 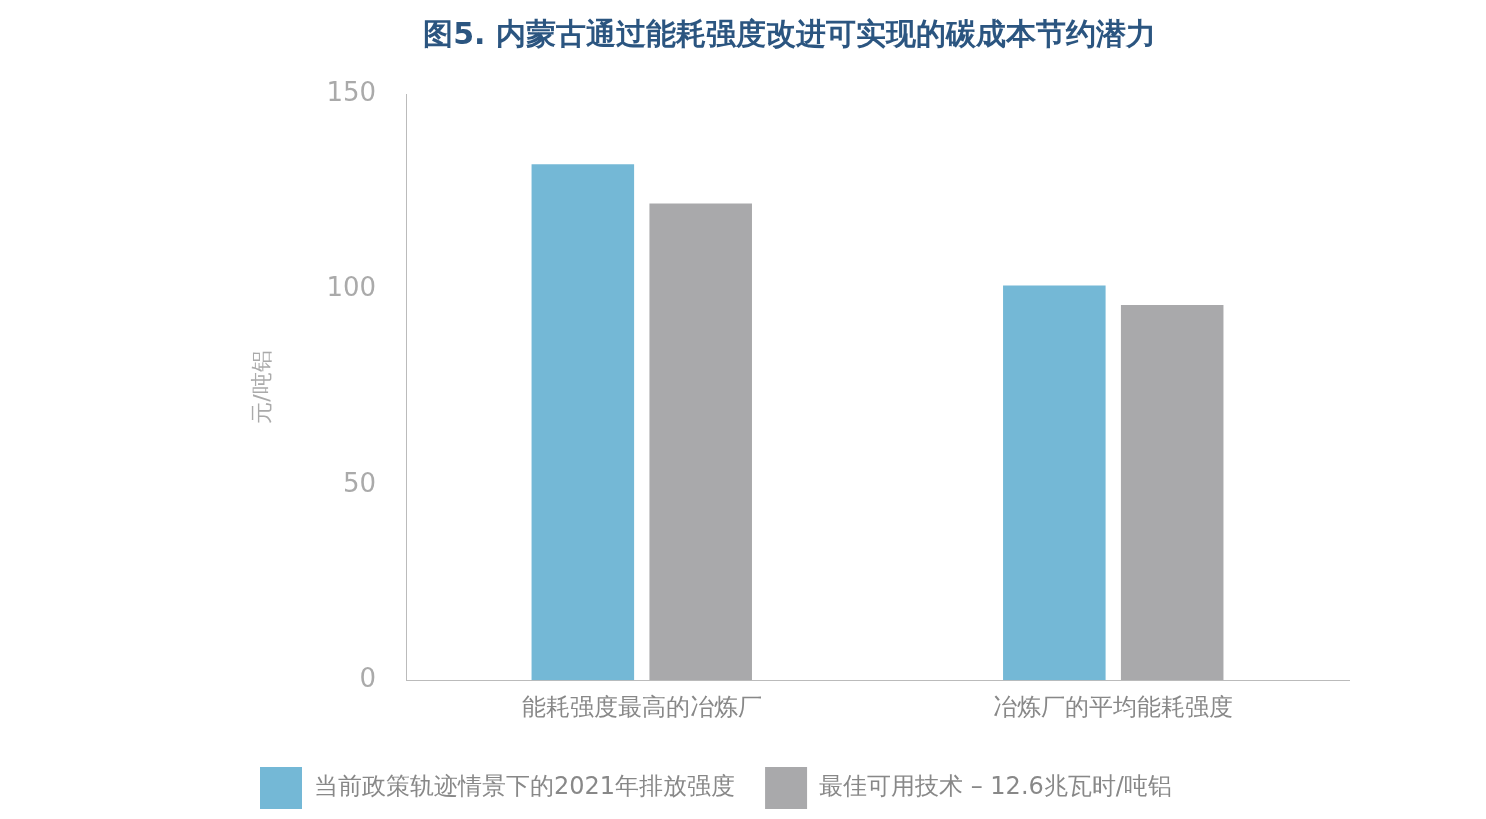 I want to click on x-tick-label: 能耗强度最高的冶炼厂, so click(x=641, y=706).